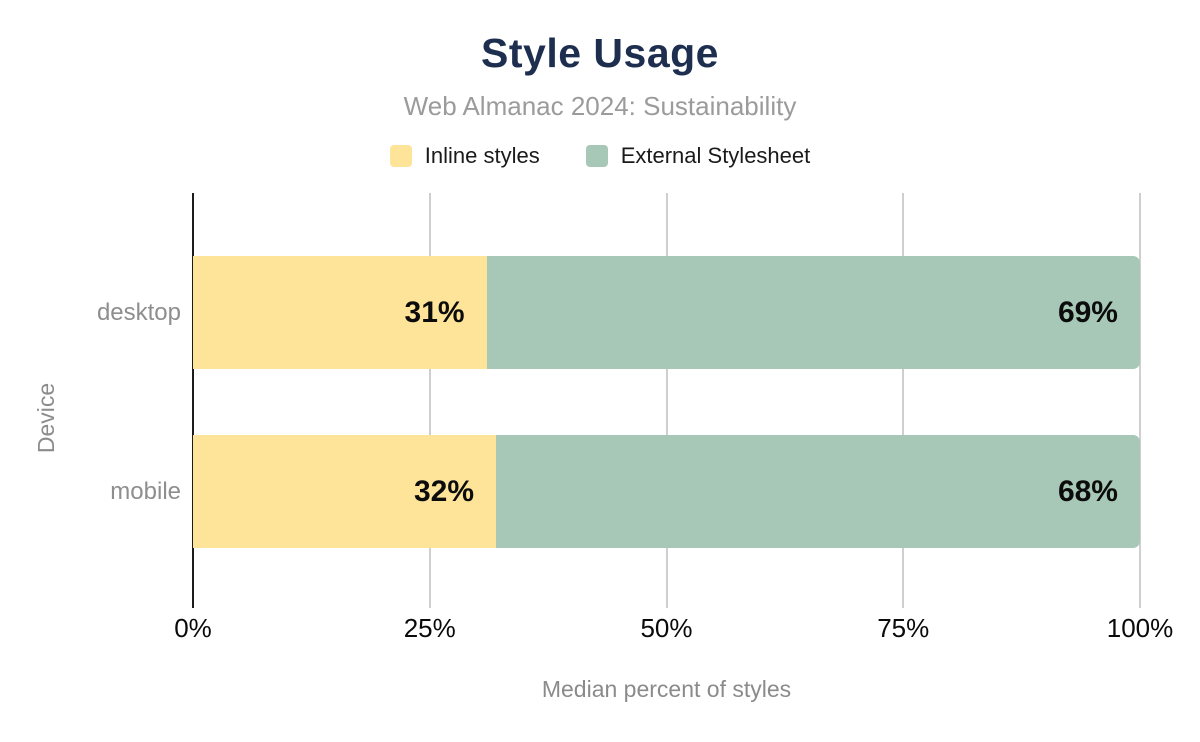 This screenshot has width=1200, height=742. Describe the element at coordinates (1087, 312) in the screenshot. I see `bar-value-label: 69%` at that location.